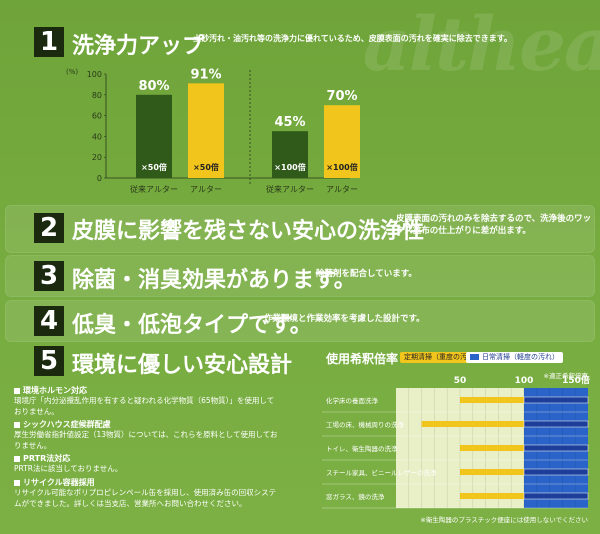 Image resolution: width=600 pixels, height=534 pixels. Describe the element at coordinates (514, 357) in the screenshot. I see `legend-light: 日常清掃（軽度の汚れ）` at that location.